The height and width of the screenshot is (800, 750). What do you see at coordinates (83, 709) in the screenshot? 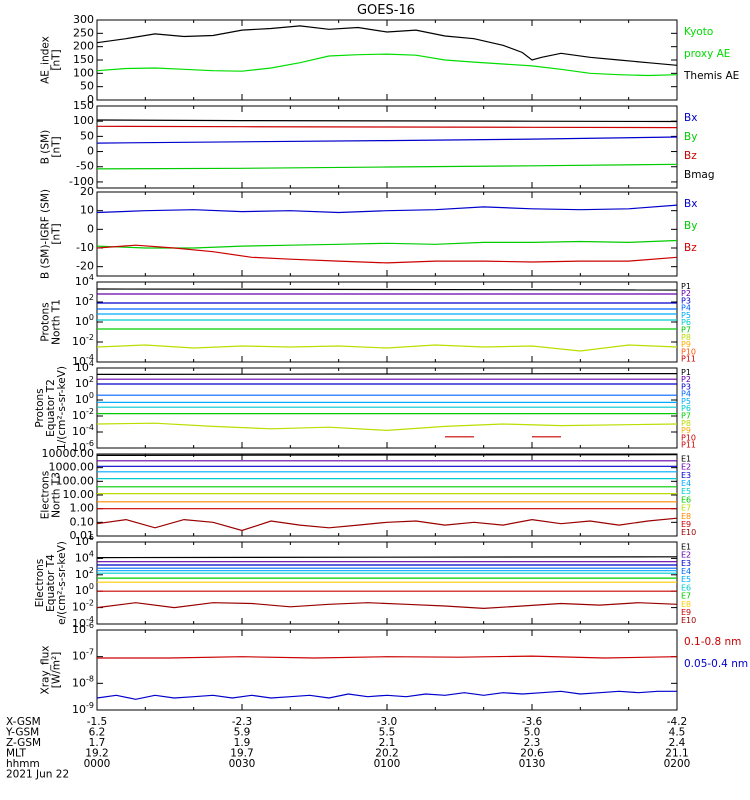
I see `y-tick-label: 10⁻⁹` at bounding box center [83, 709].